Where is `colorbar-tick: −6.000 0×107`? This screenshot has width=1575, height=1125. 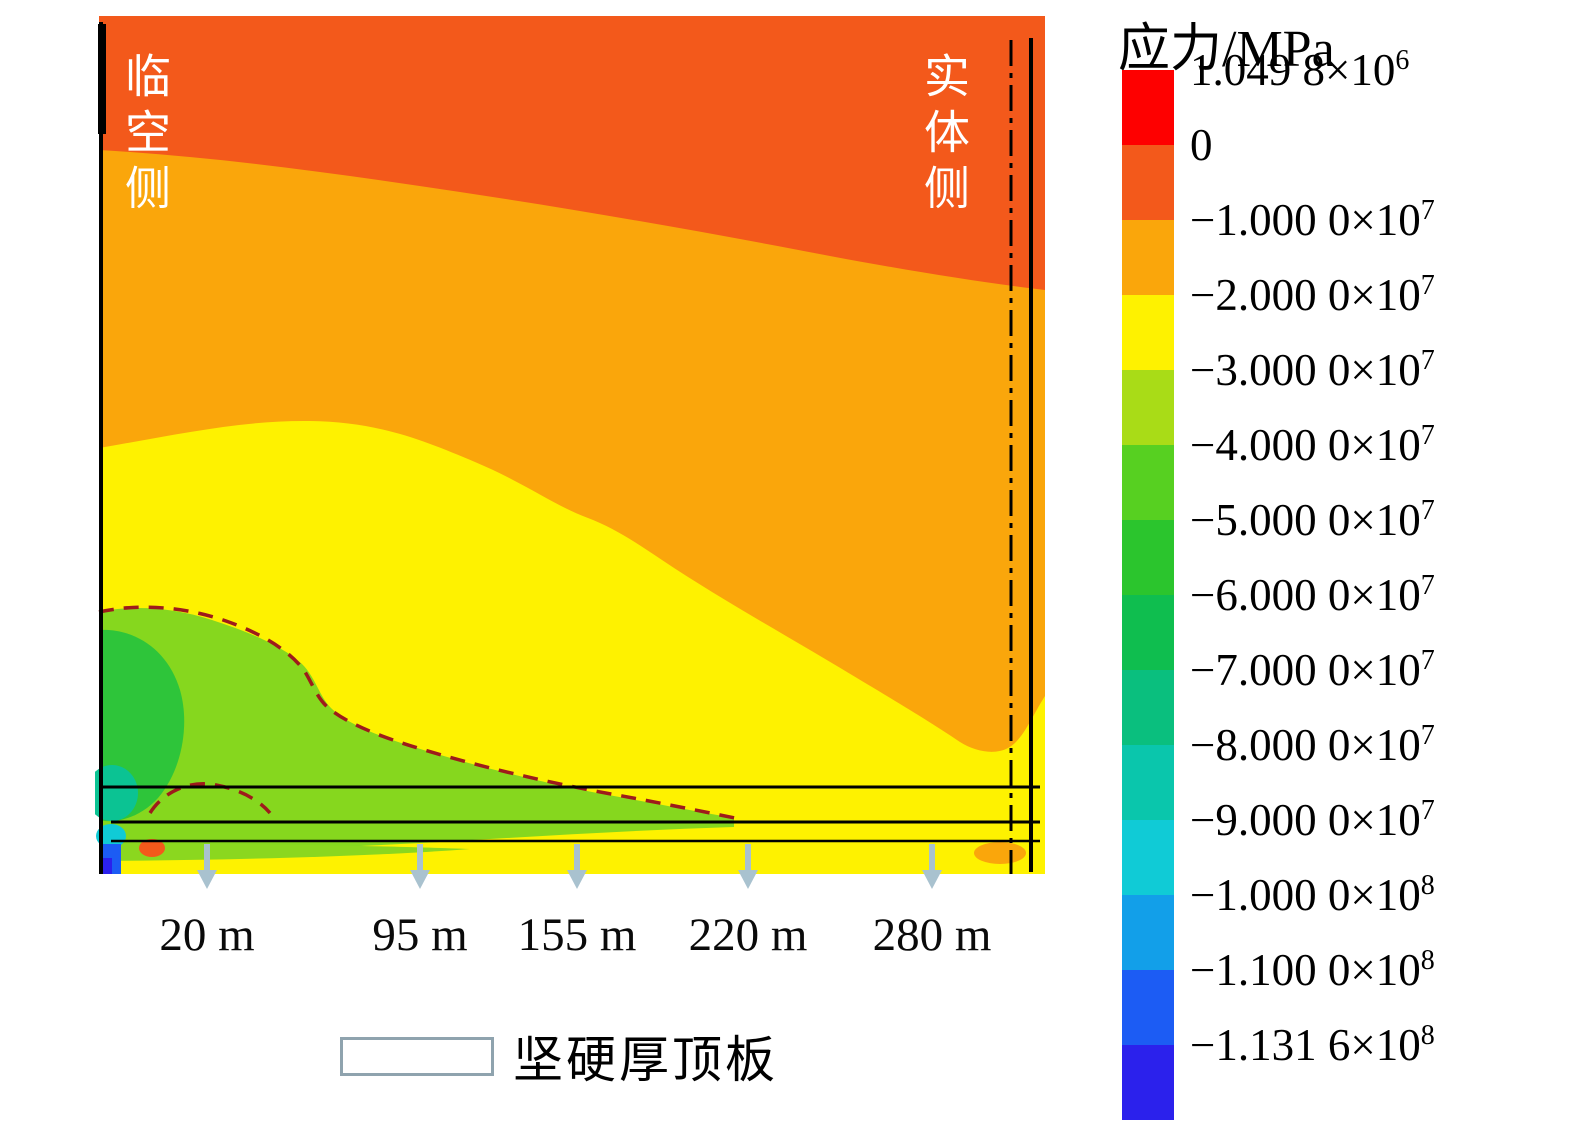
colorbar-tick: −6.000 0×107 is located at coordinates (1312, 595).